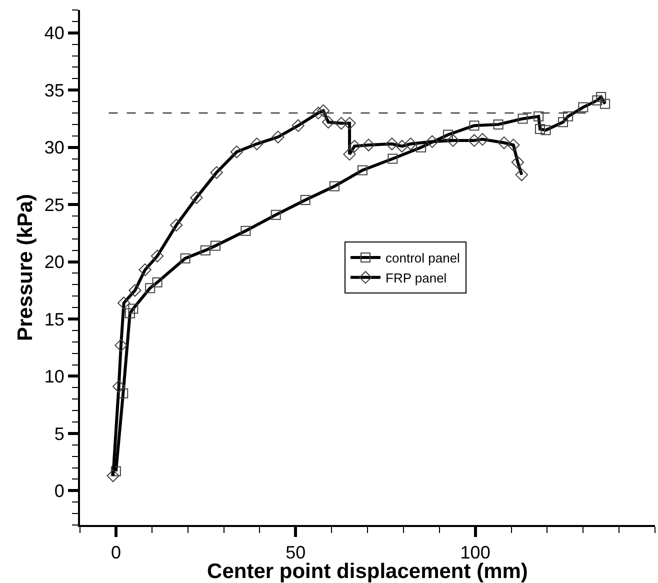 This screenshot has height=583, width=658. I want to click on x-tick-label: 0, so click(115, 552).